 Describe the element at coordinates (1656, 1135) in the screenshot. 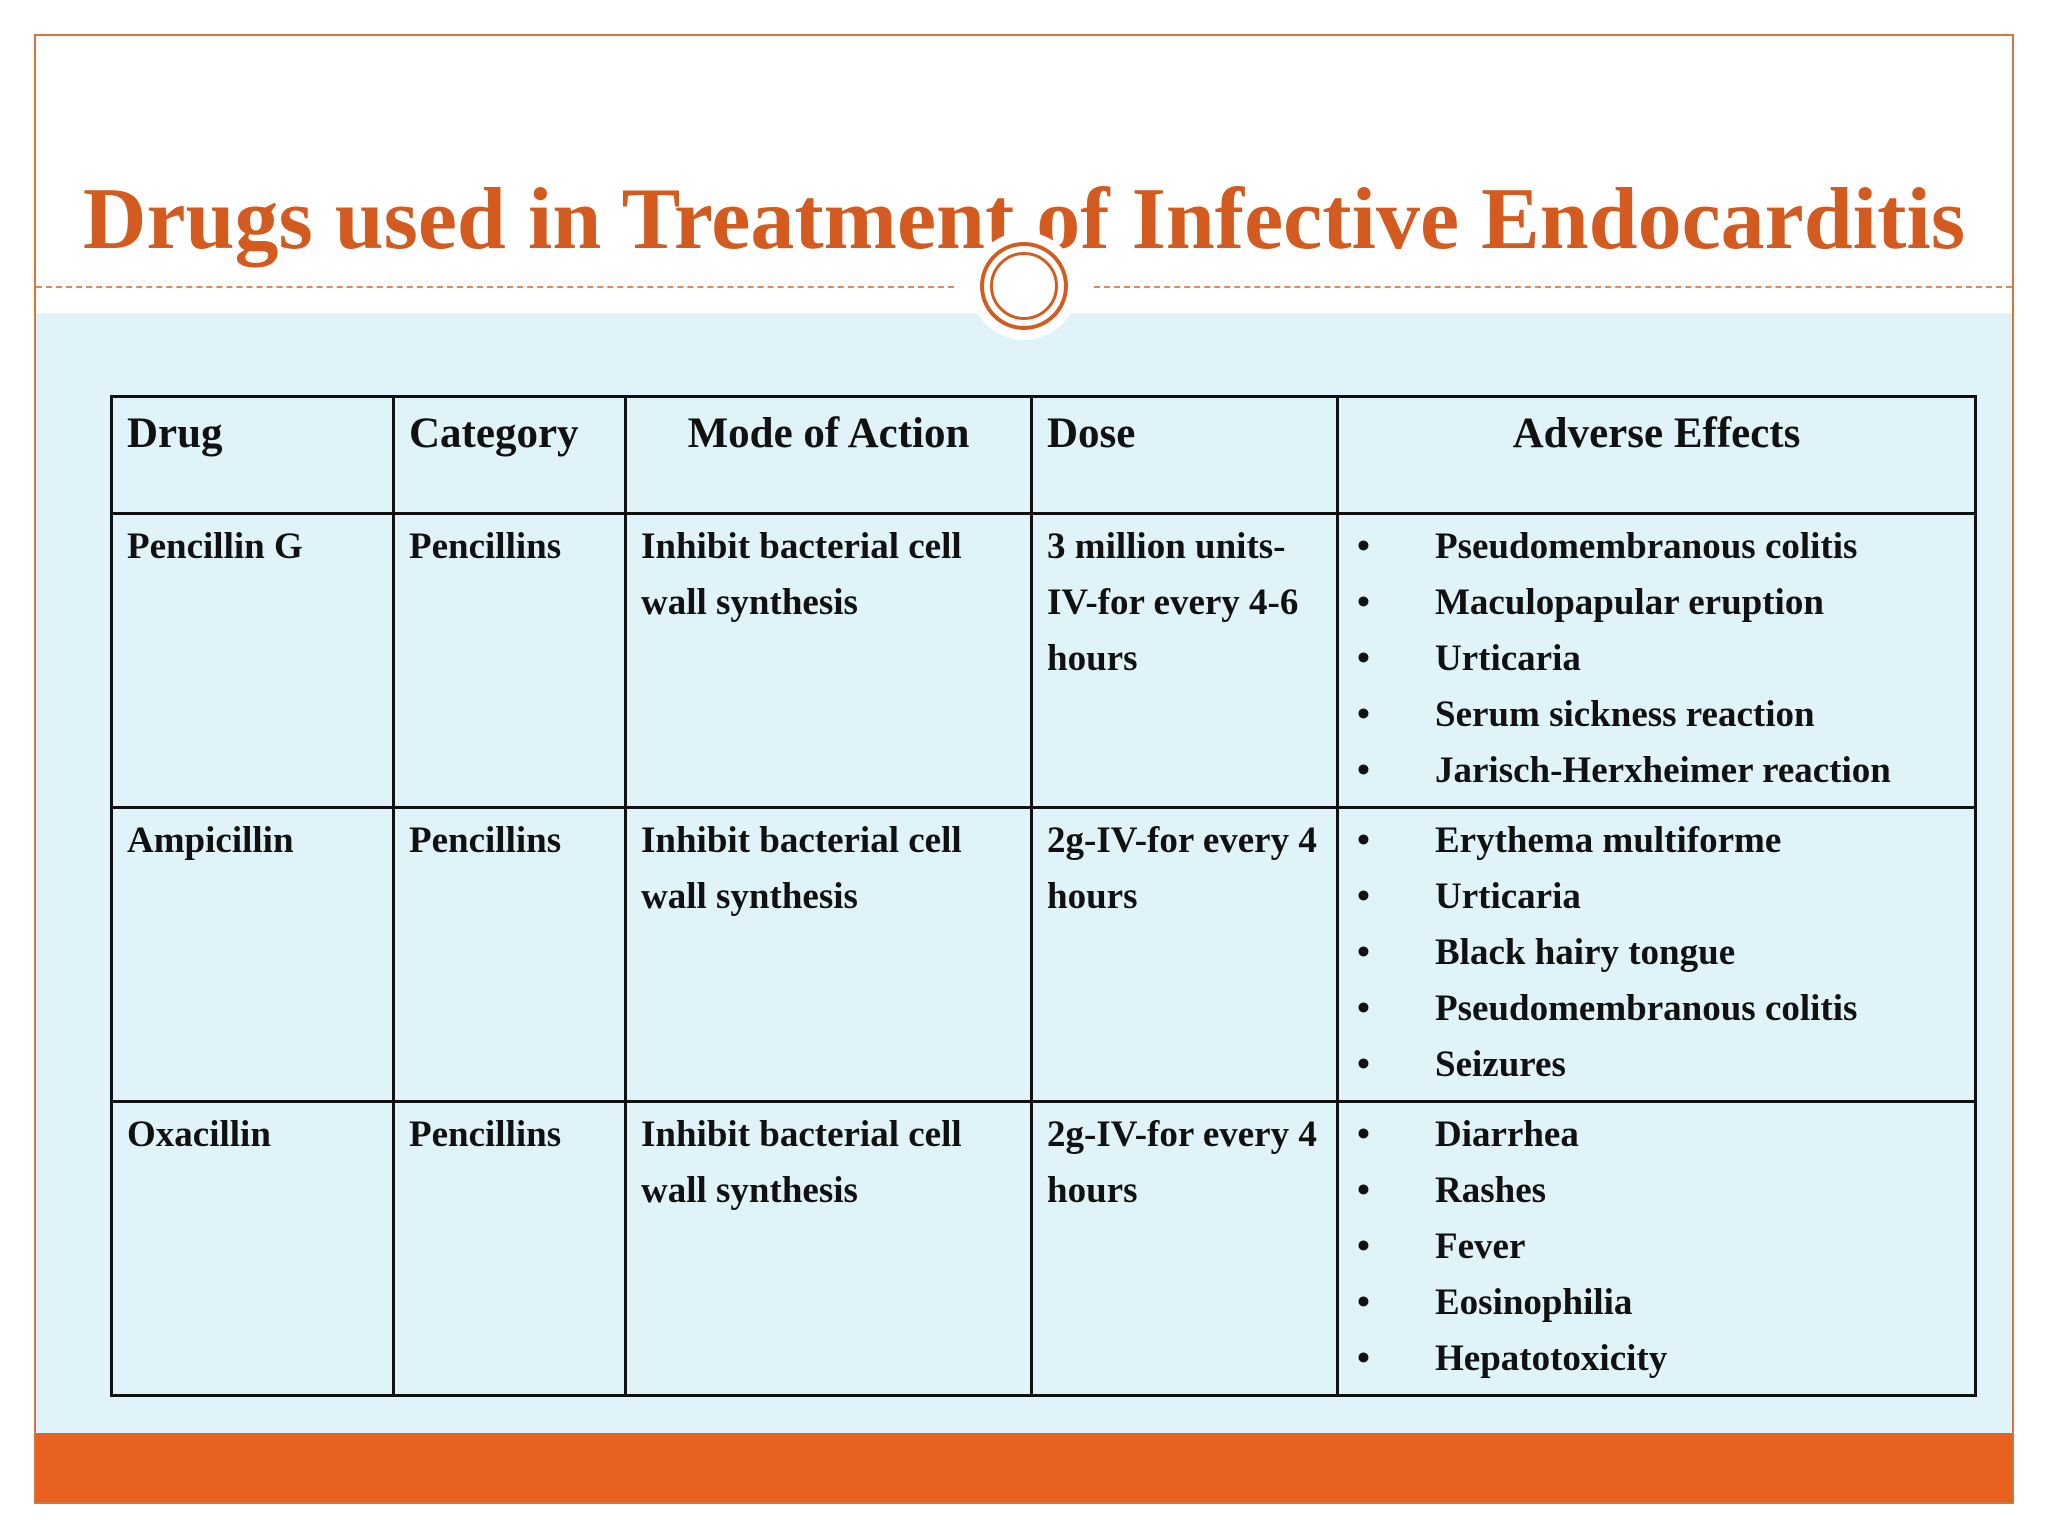

I see `list-item: • Diarrhea` at that location.